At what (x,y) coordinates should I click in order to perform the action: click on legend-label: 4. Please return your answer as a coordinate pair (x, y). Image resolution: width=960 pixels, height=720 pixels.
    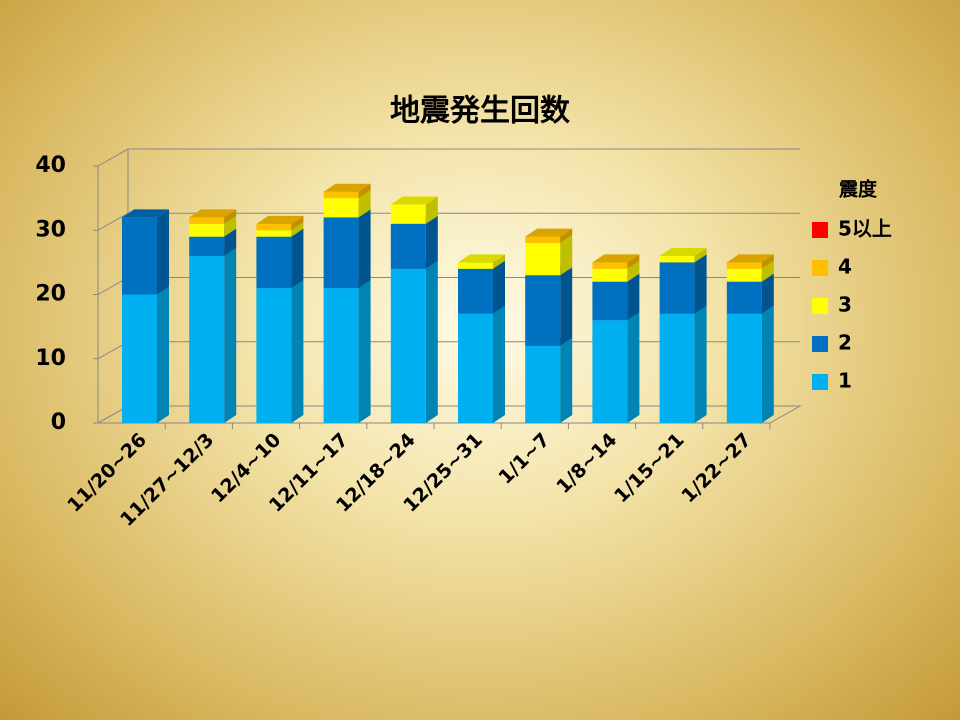
    Looking at the image, I should click on (845, 267).